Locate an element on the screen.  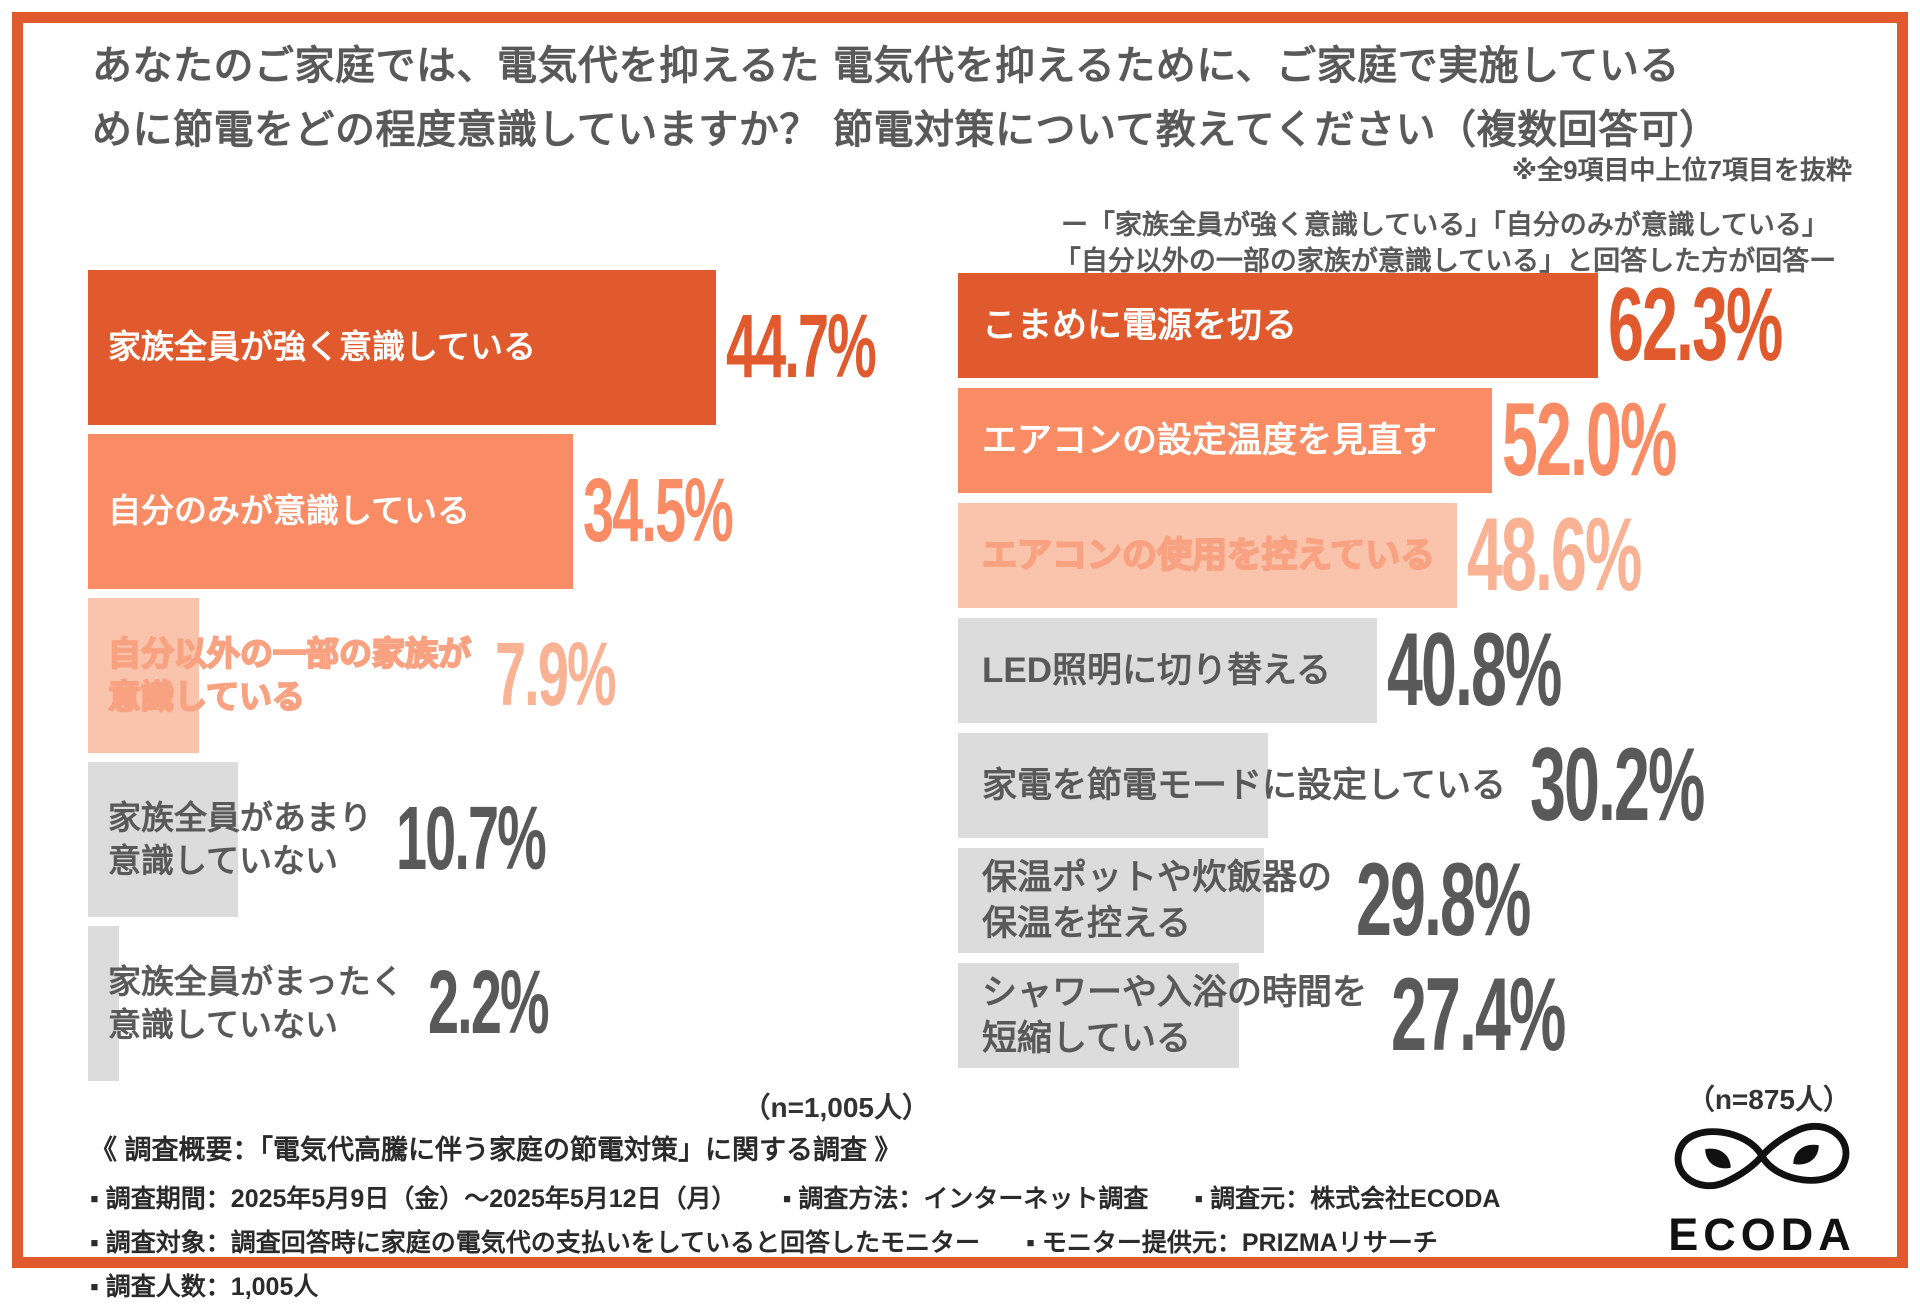
bar-box: 自分のみが意識している is located at coordinates (330, 511).